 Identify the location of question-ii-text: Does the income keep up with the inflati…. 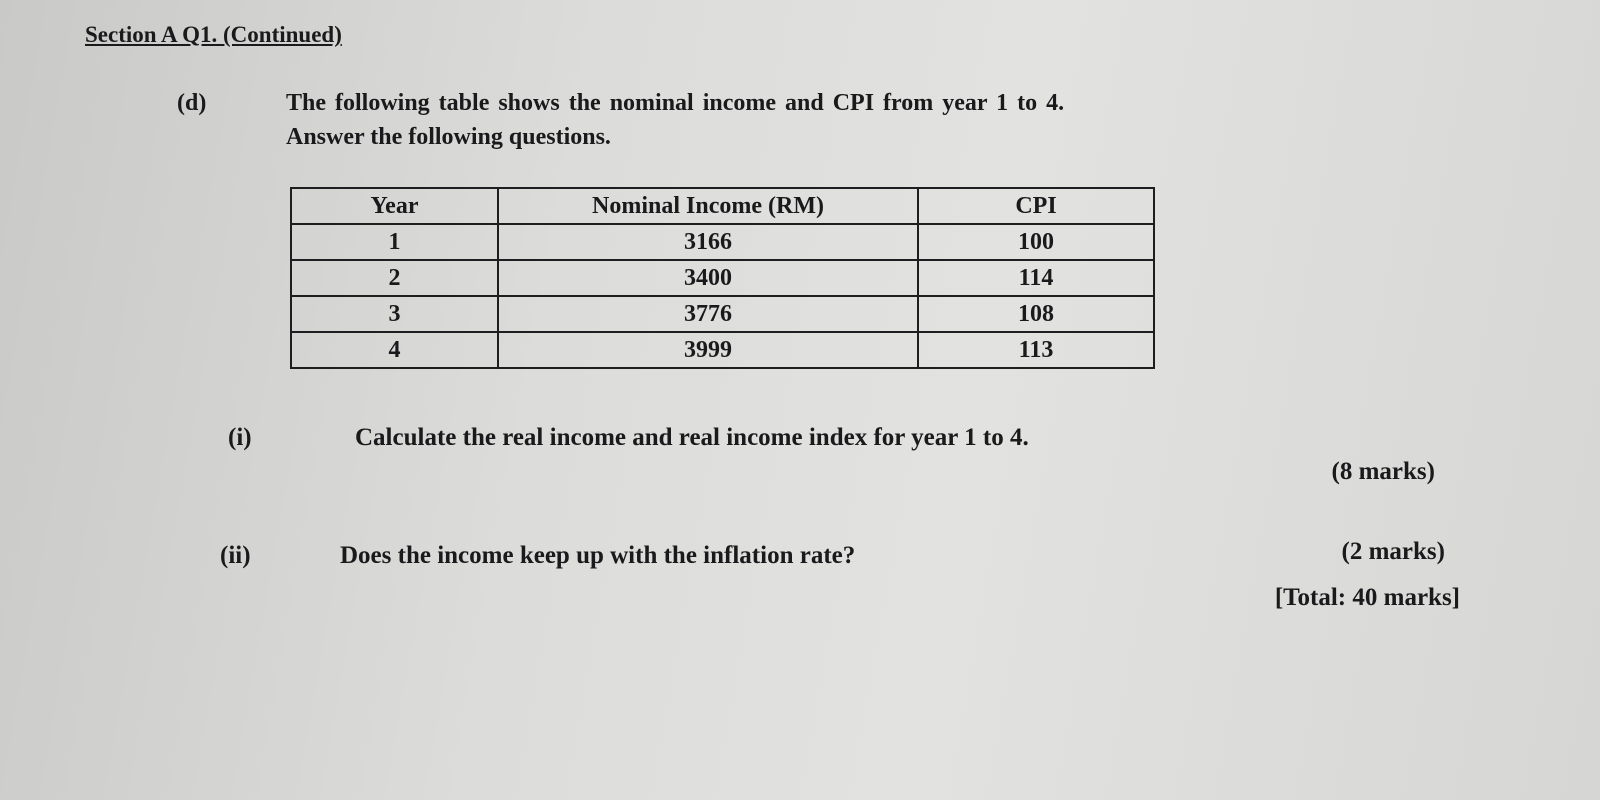
(598, 555).